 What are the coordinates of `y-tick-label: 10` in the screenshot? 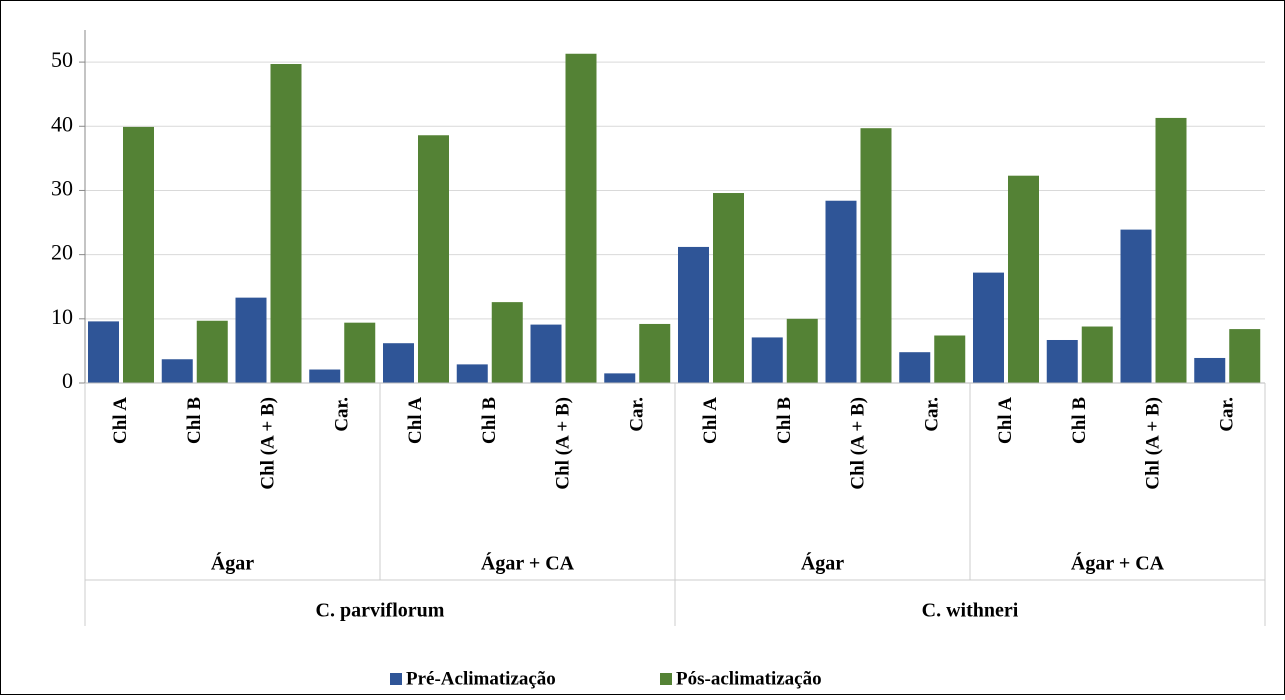 It's located at (62, 316).